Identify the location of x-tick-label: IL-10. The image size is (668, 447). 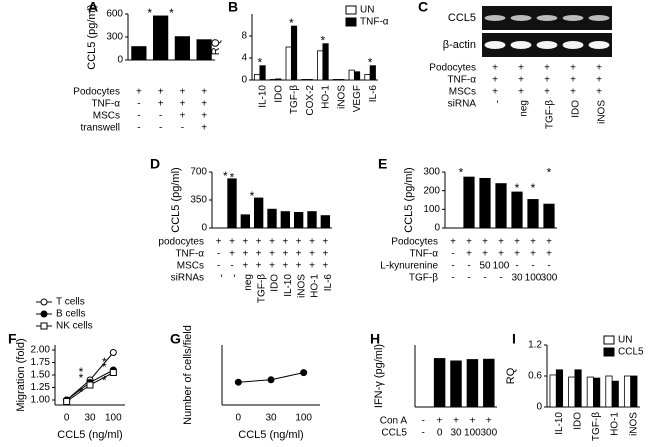
(263, 96).